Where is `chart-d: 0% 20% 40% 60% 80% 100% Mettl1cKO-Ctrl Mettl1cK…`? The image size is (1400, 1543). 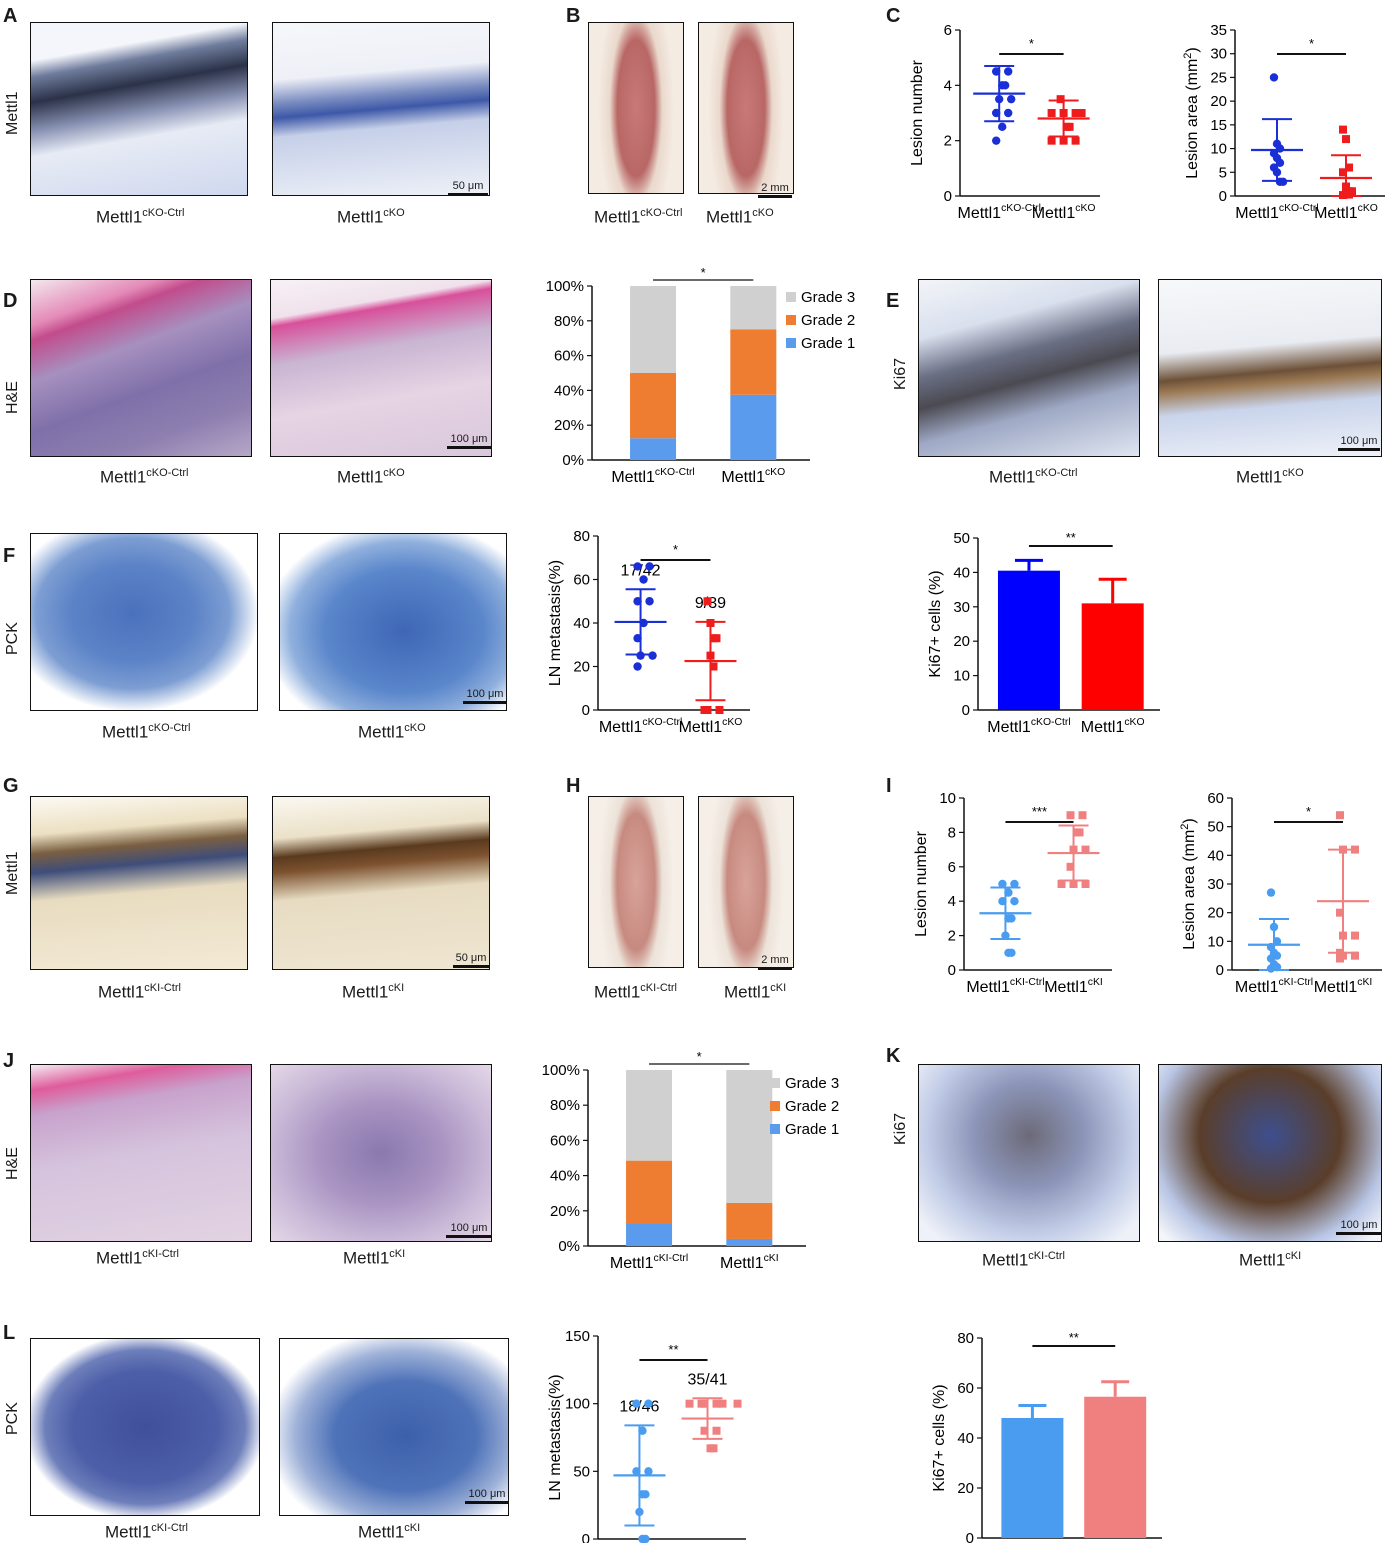 chart-d: 0% 20% 40% 60% 80% 100% Mettl1cKO-Ctrl Mettl1cK… is located at coordinates (701, 375).